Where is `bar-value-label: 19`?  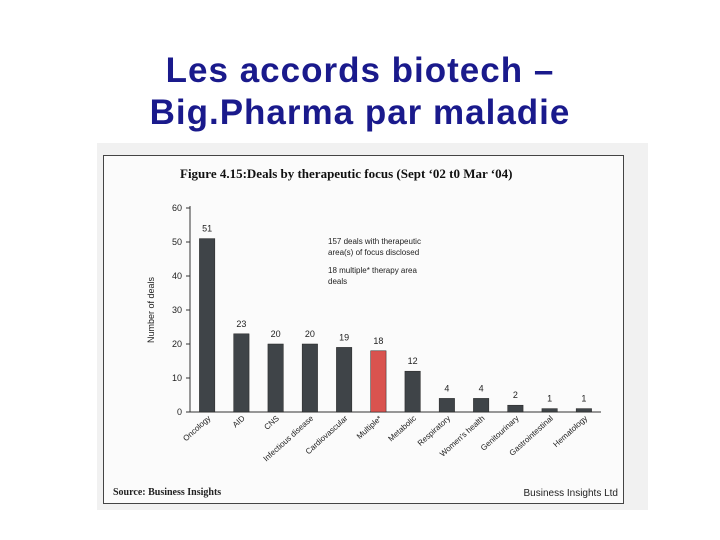
bar-value-label: 19 is located at coordinates (344, 337).